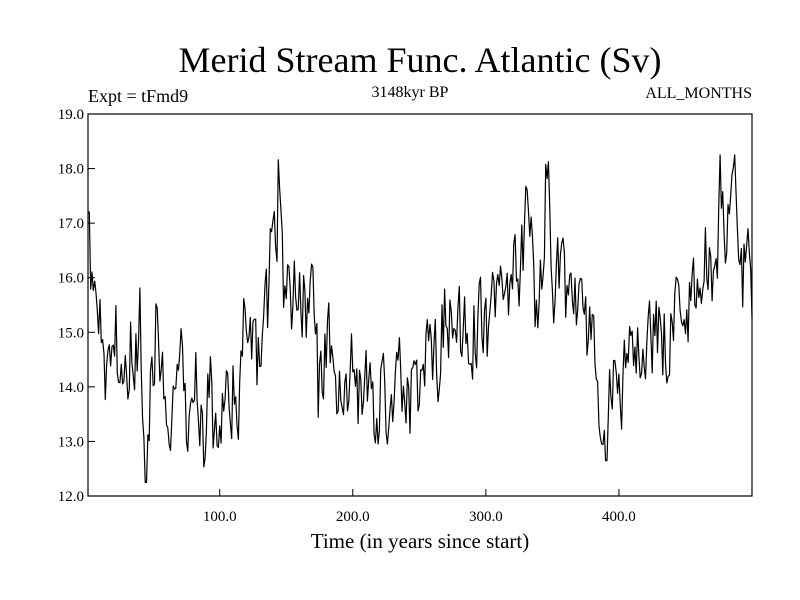 This screenshot has height=600, width=800. What do you see at coordinates (71, 442) in the screenshot?
I see `y-tick-label: 13.0` at bounding box center [71, 442].